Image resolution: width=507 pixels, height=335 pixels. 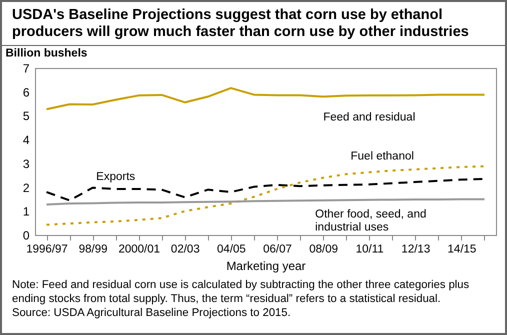 I want to click on x-tick-label: 02/03, so click(x=185, y=250).